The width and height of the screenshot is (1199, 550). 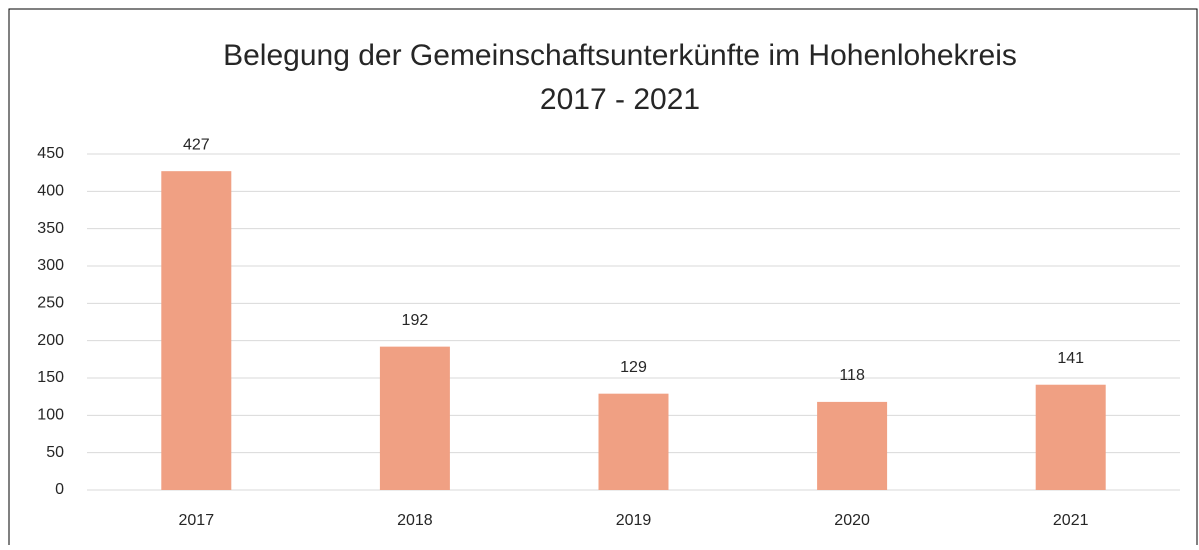 I want to click on x-tick-label: 2019, so click(x=634, y=520).